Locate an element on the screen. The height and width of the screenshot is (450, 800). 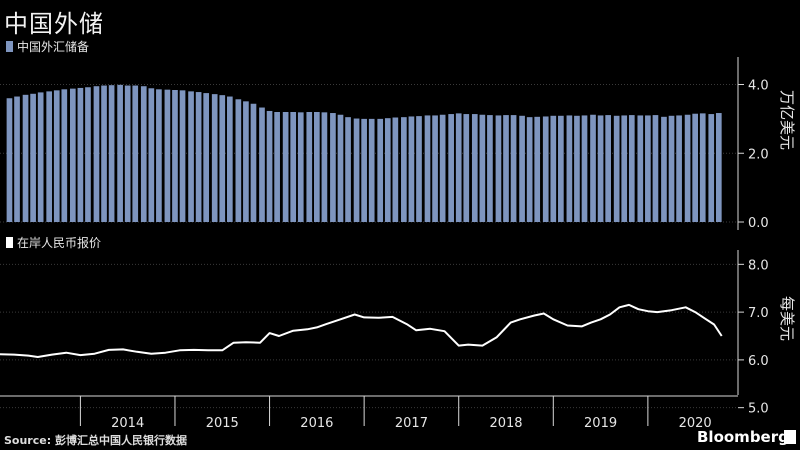
top-tick-label: 4.0 is located at coordinates (758, 86).